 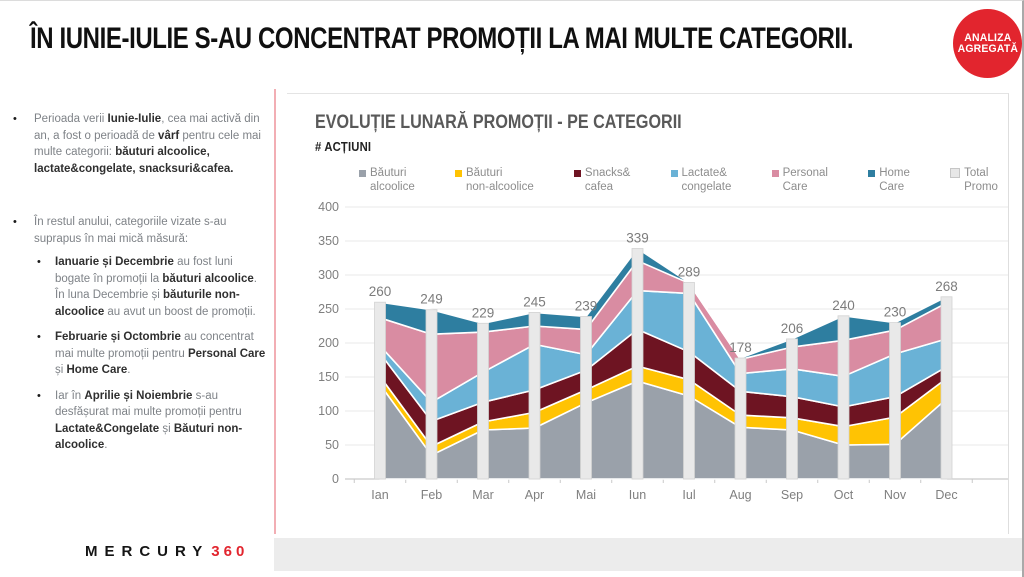 I want to click on bullet-text-bold: Lactate&Congelate, so click(x=107, y=428).